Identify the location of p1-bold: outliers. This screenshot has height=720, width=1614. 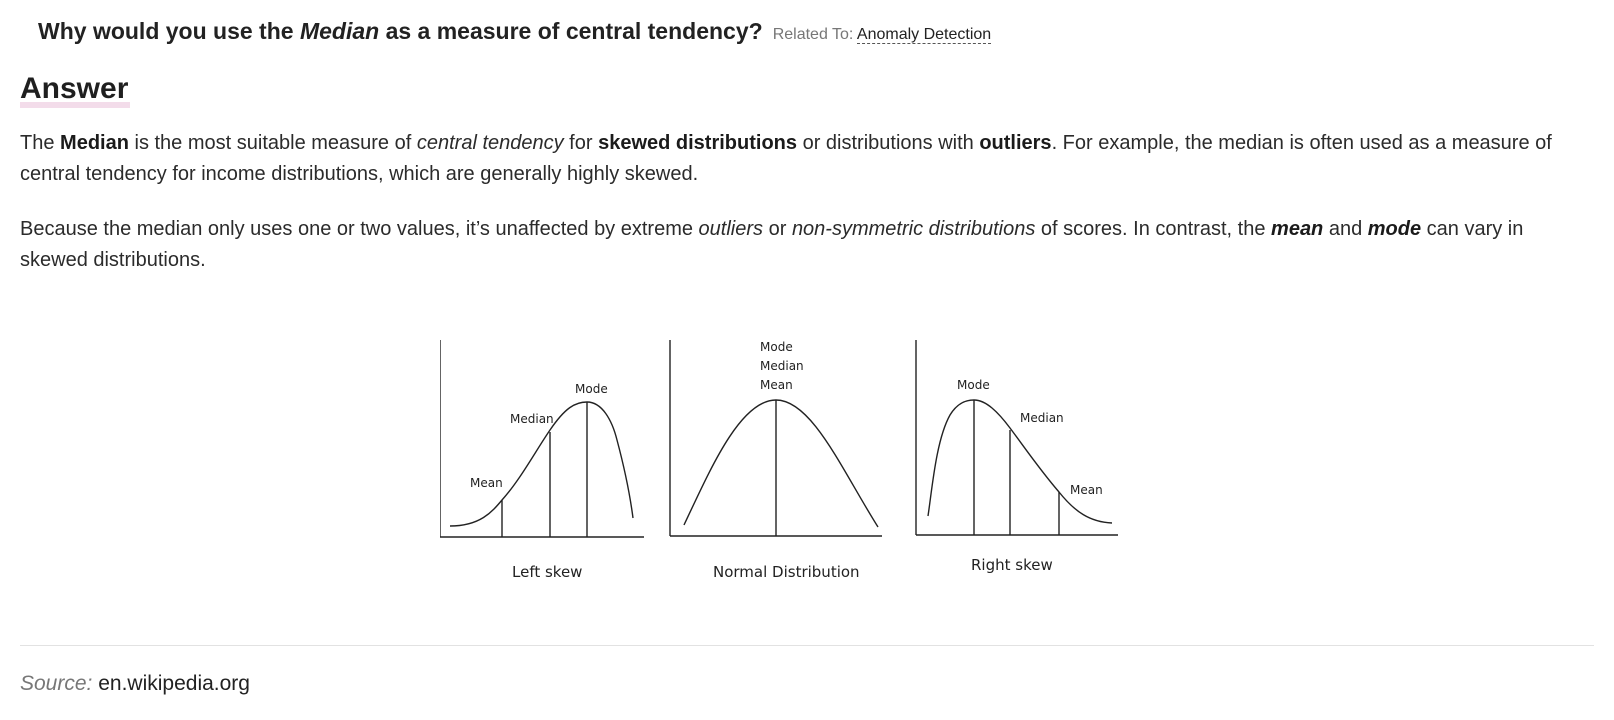
(1015, 143).